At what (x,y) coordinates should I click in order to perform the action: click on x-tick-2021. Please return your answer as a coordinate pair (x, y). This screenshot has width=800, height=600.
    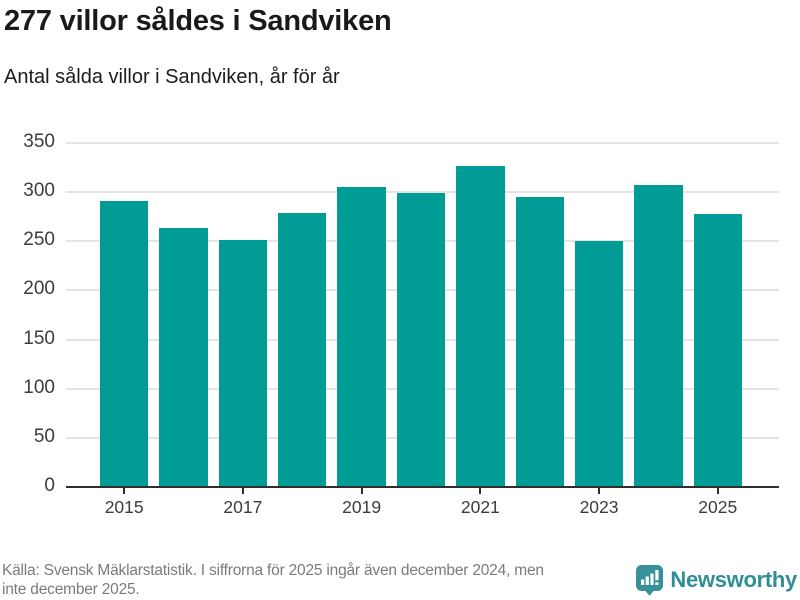
    Looking at the image, I should click on (480, 491).